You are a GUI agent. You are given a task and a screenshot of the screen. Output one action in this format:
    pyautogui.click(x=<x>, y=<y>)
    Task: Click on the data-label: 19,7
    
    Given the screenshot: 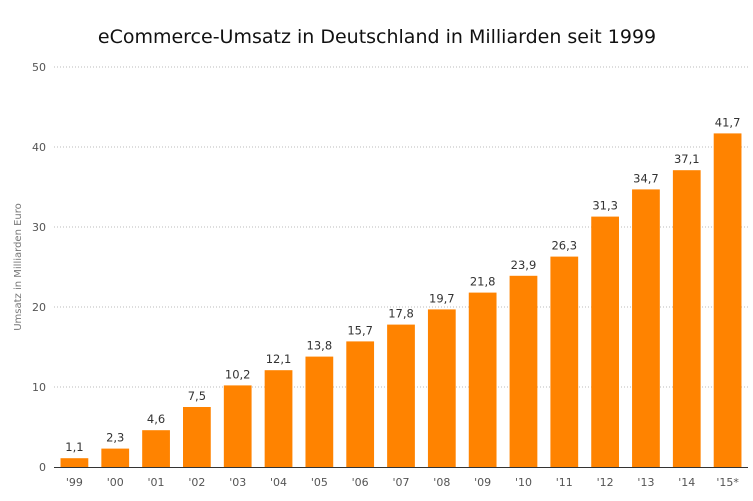 What is the action you would take?
    pyautogui.click(x=442, y=298)
    